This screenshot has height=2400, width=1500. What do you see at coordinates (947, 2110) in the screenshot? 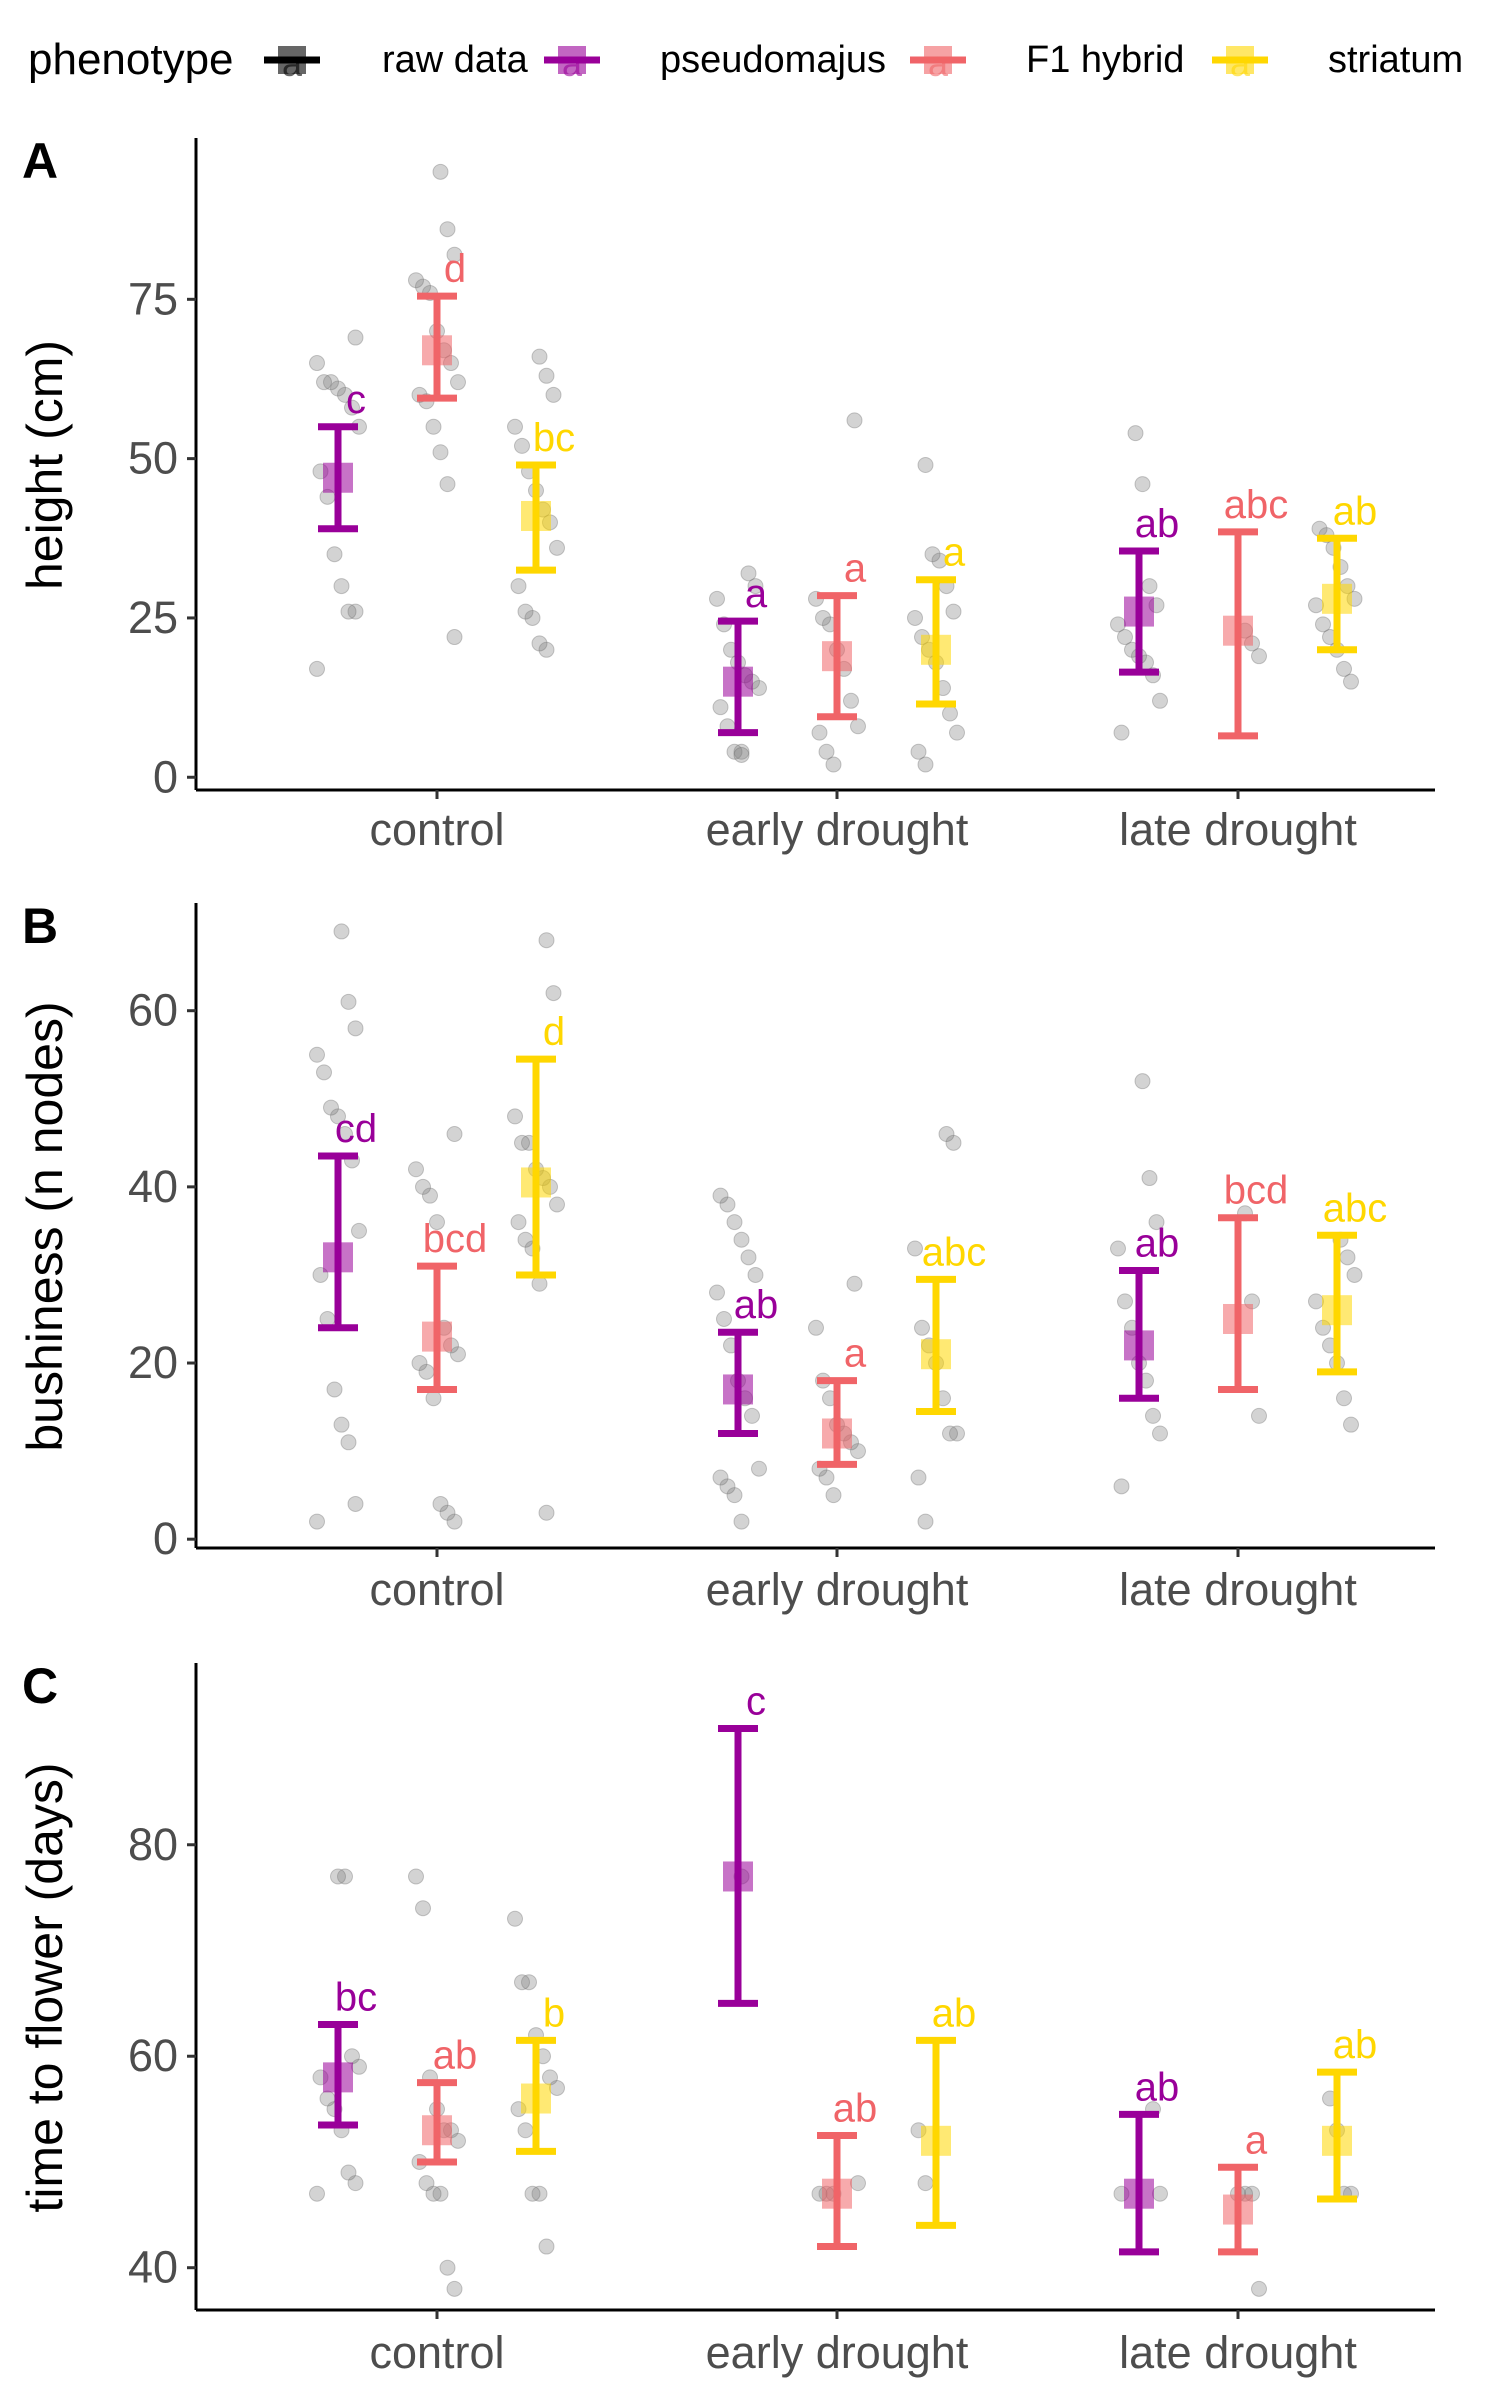
I see `series-striatum: b ab ab` at bounding box center [947, 2110].